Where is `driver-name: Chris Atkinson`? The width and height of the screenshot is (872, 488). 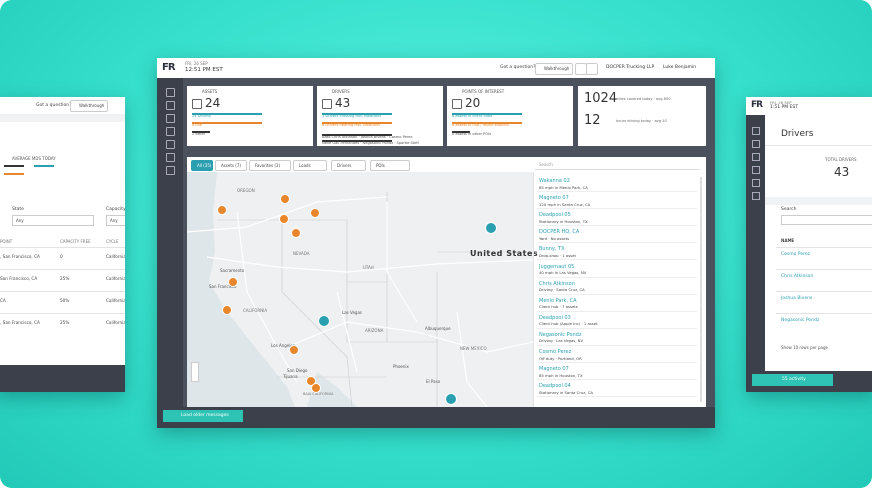 driver-name: Chris Atkinson is located at coordinates (797, 276).